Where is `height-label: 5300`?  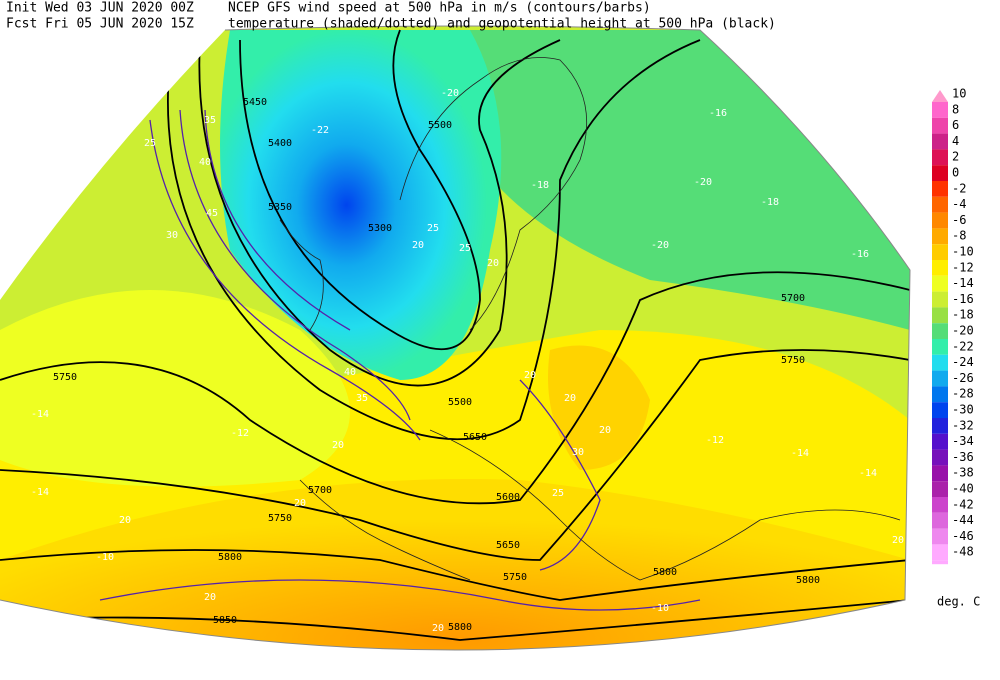 height-label: 5300 is located at coordinates (380, 228).